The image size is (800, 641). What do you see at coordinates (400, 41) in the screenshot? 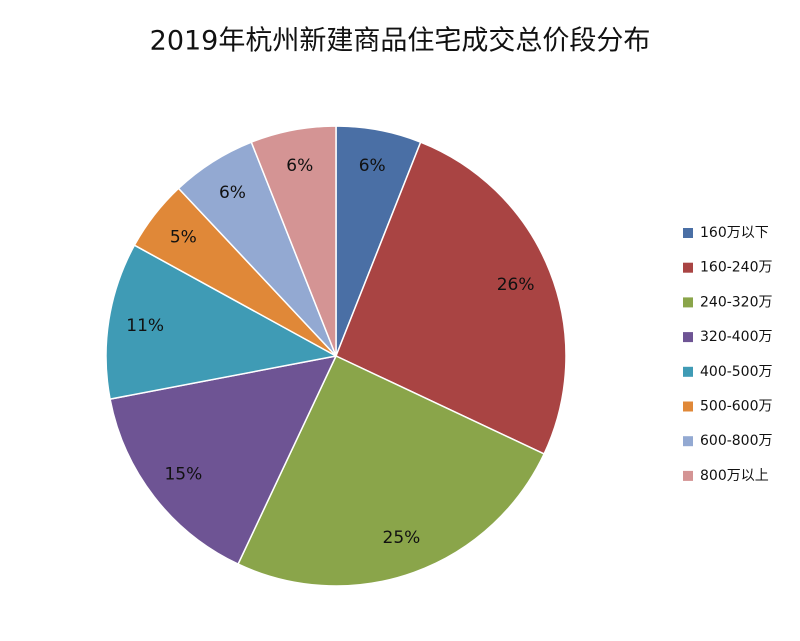
I see `chart-title: 2019年杭州新建商品住宅成交总价段分布` at bounding box center [400, 41].